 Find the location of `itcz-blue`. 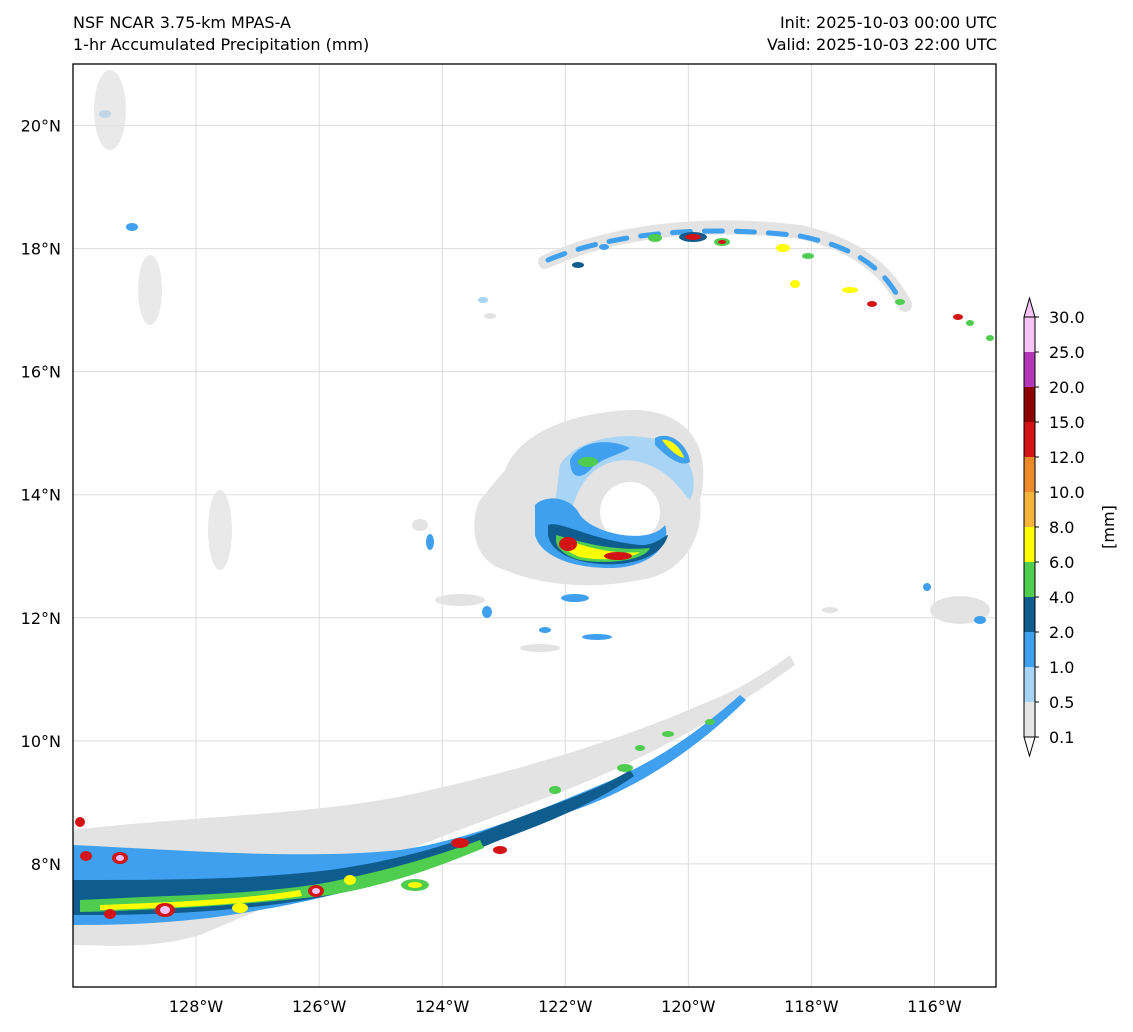

itcz-blue is located at coordinates (409, 810).